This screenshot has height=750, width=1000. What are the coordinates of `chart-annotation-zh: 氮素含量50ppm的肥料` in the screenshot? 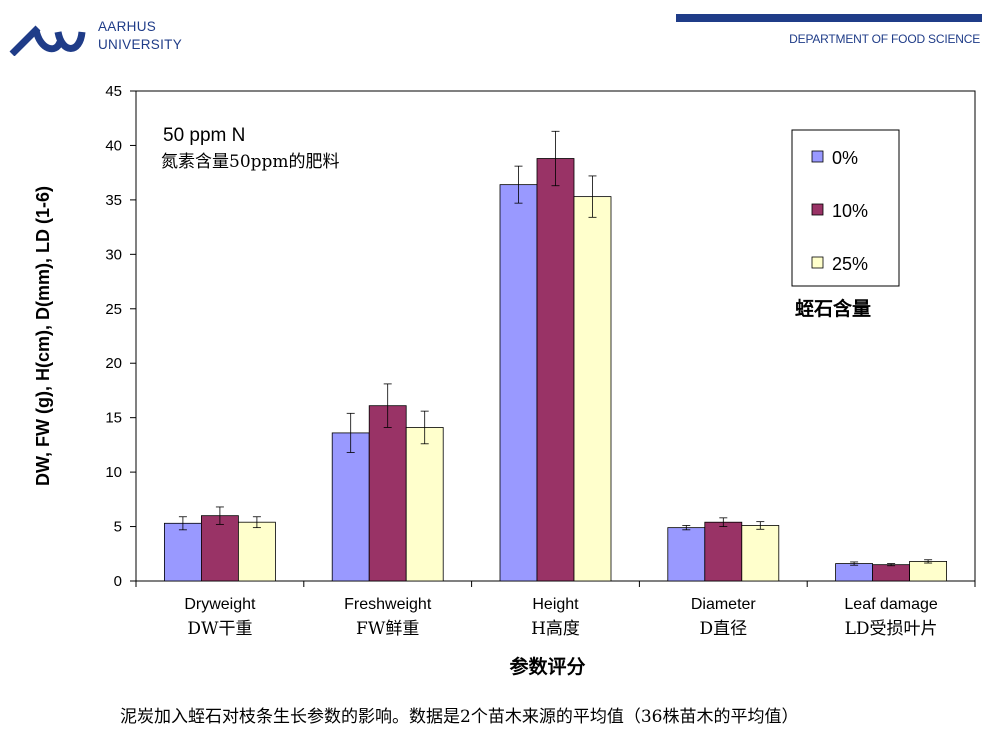 It's located at (250, 162).